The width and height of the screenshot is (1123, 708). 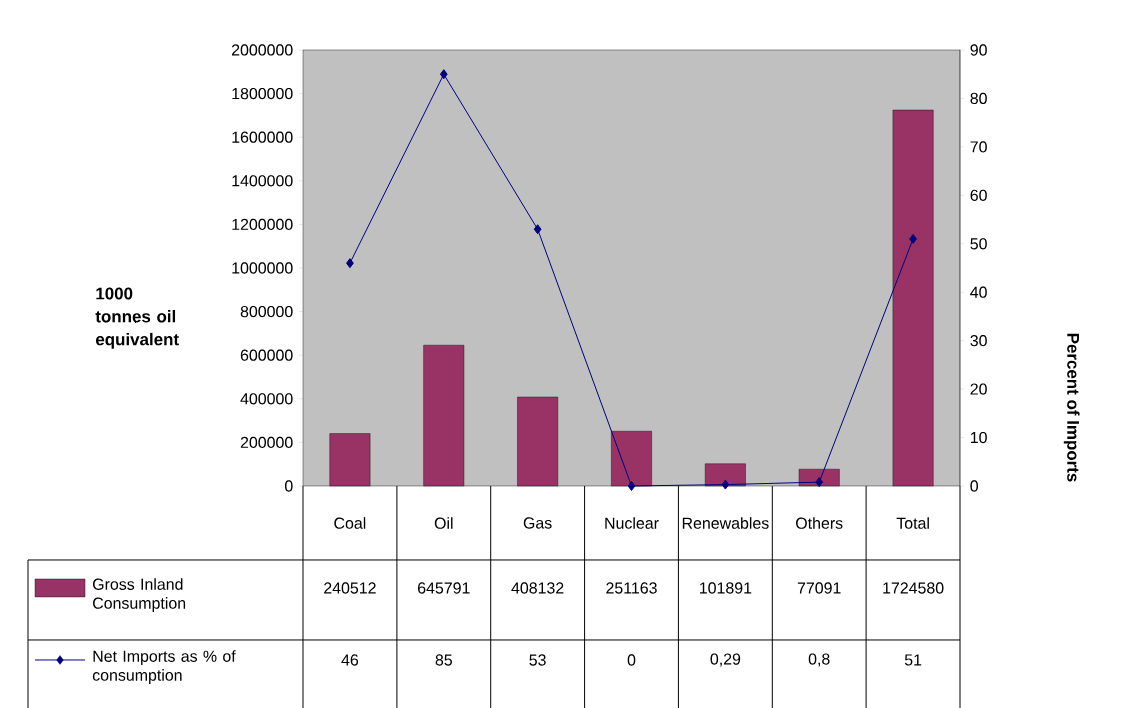 I want to click on y-tick-label: 1200000, so click(x=262, y=224).